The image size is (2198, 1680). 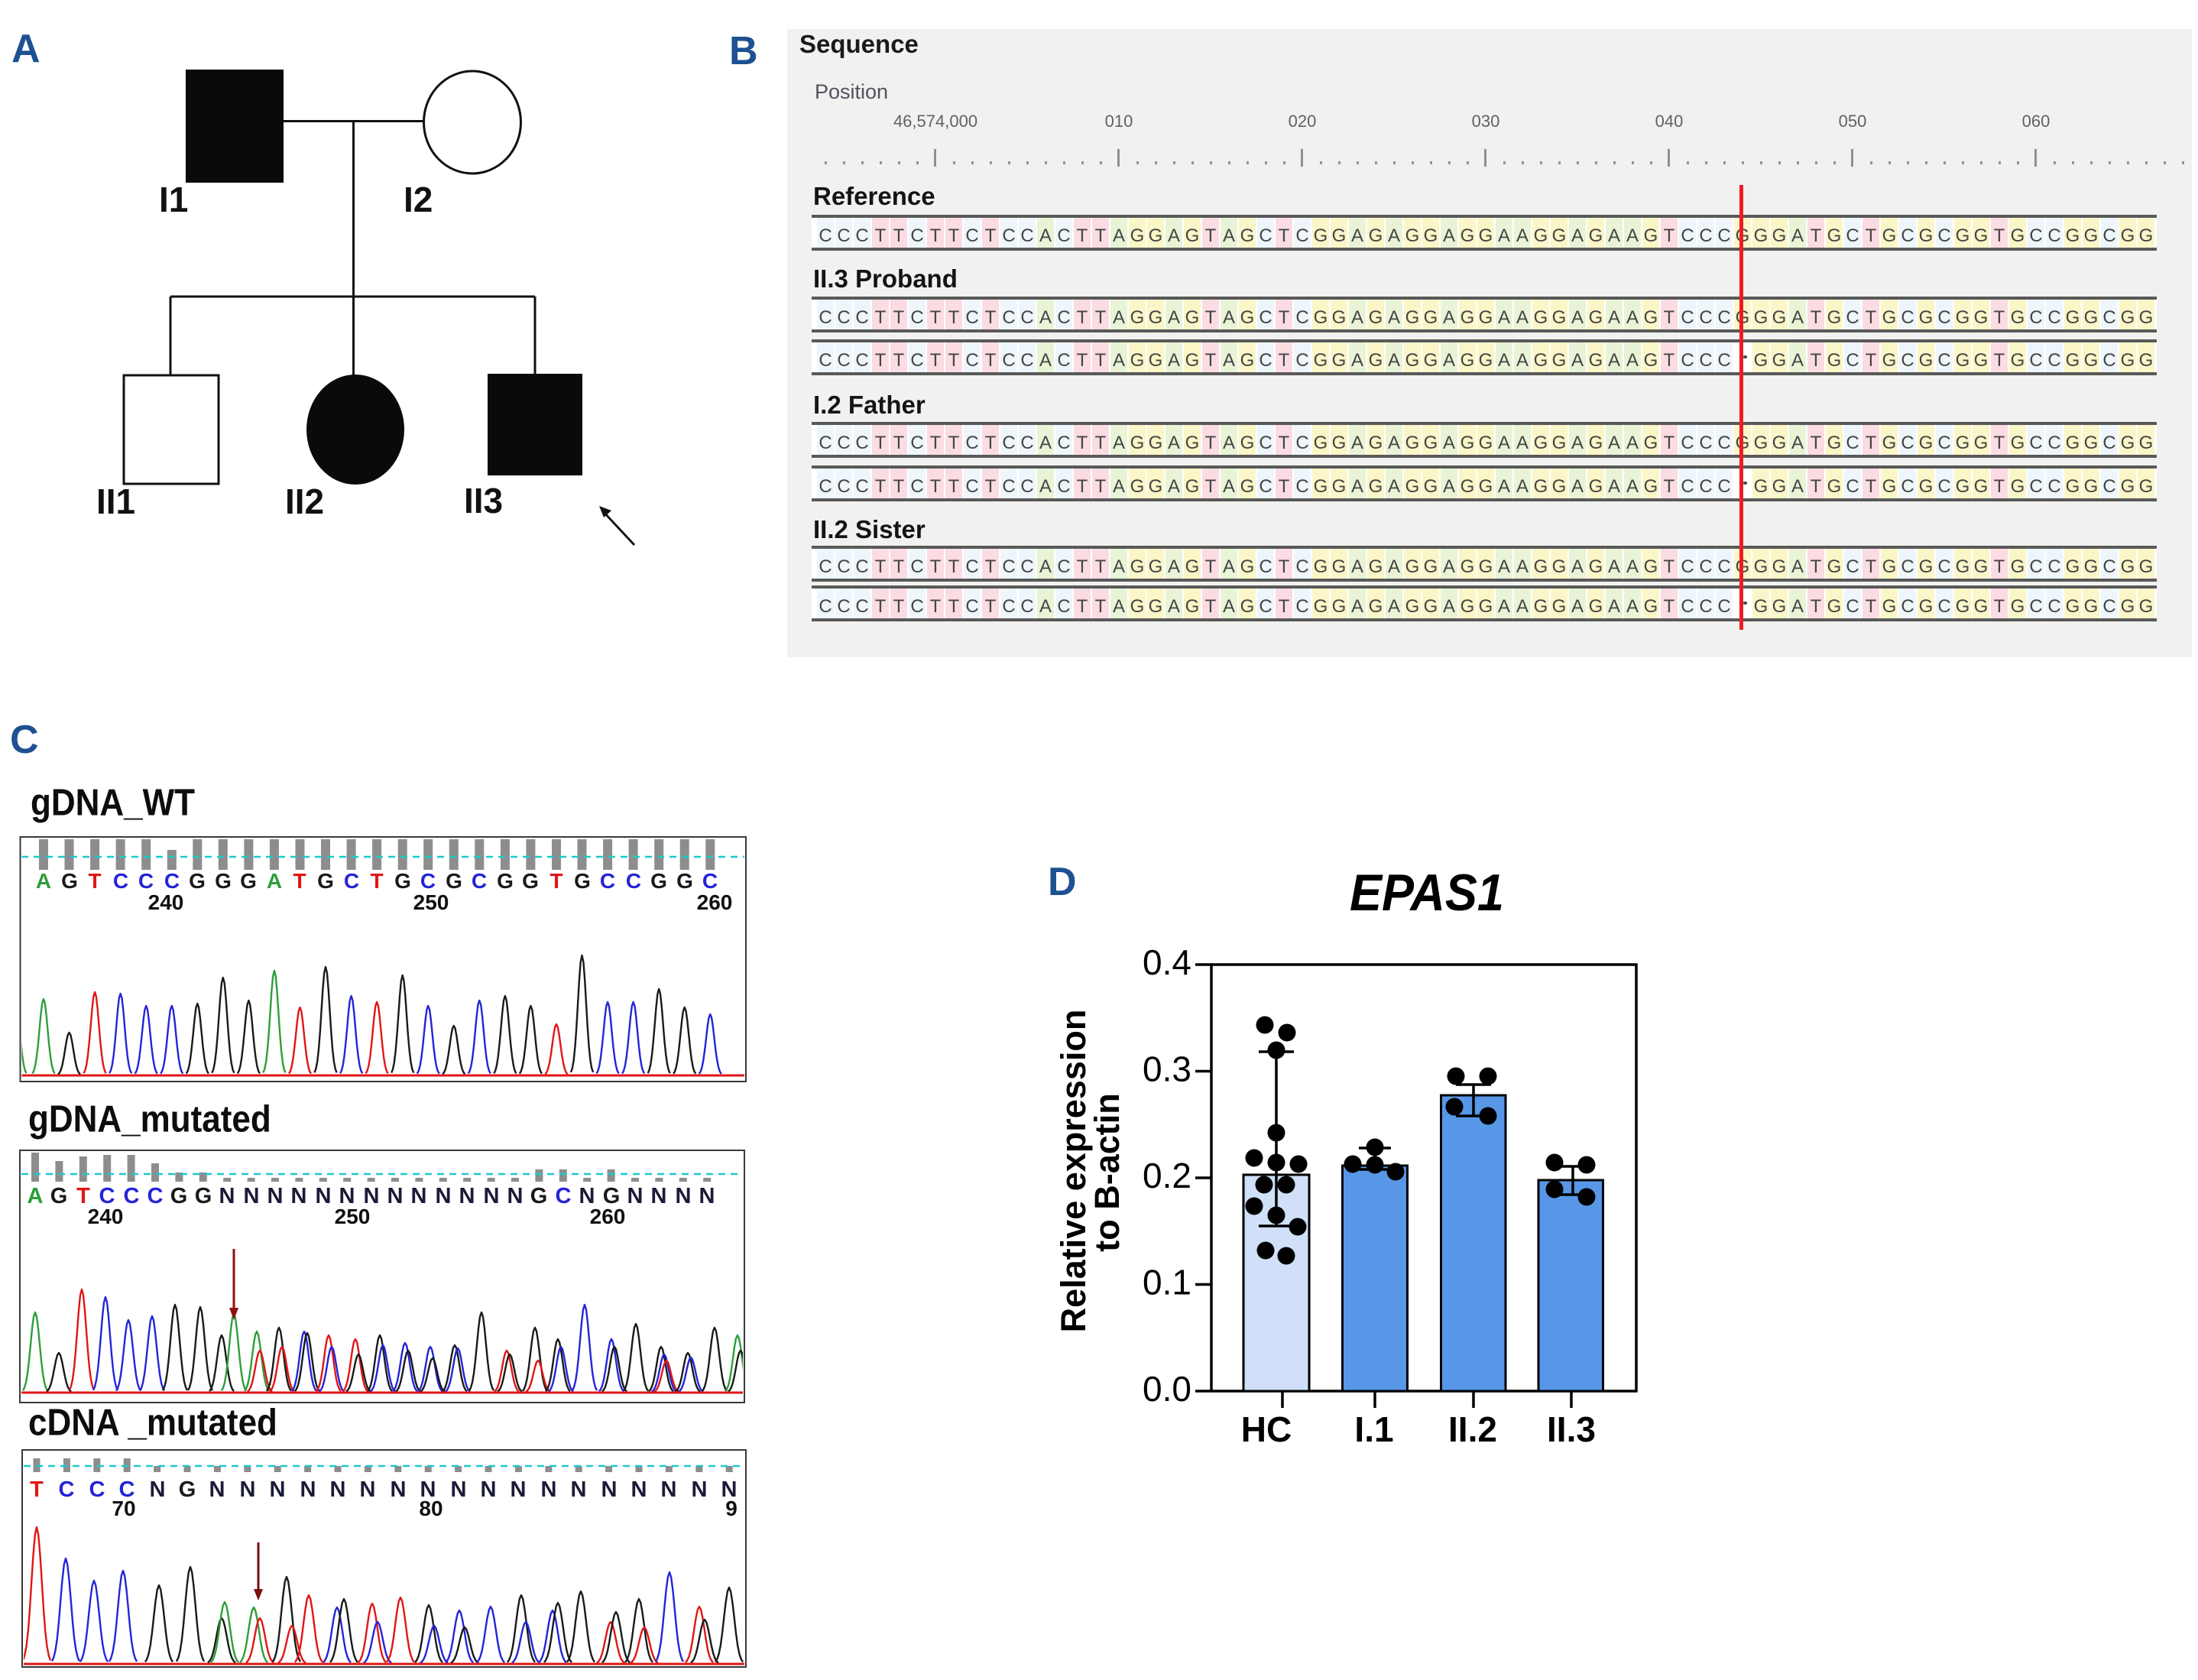 What do you see at coordinates (418, 199) in the screenshot?
I see `svg-text: I2` at bounding box center [418, 199].